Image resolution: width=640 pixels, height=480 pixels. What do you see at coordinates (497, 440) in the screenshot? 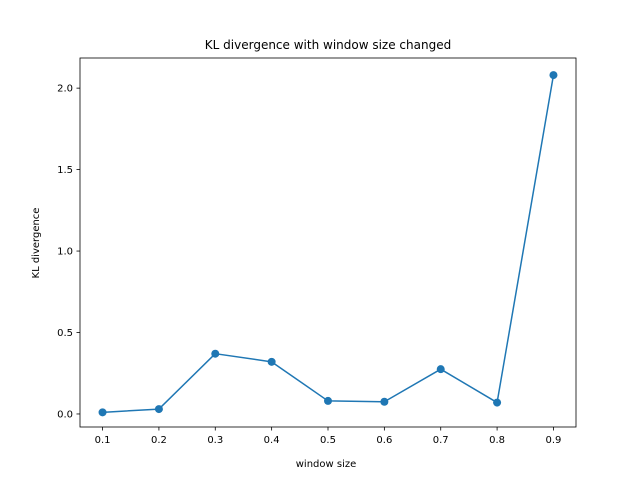
I see `x-tick-label: 0.8` at bounding box center [497, 440].